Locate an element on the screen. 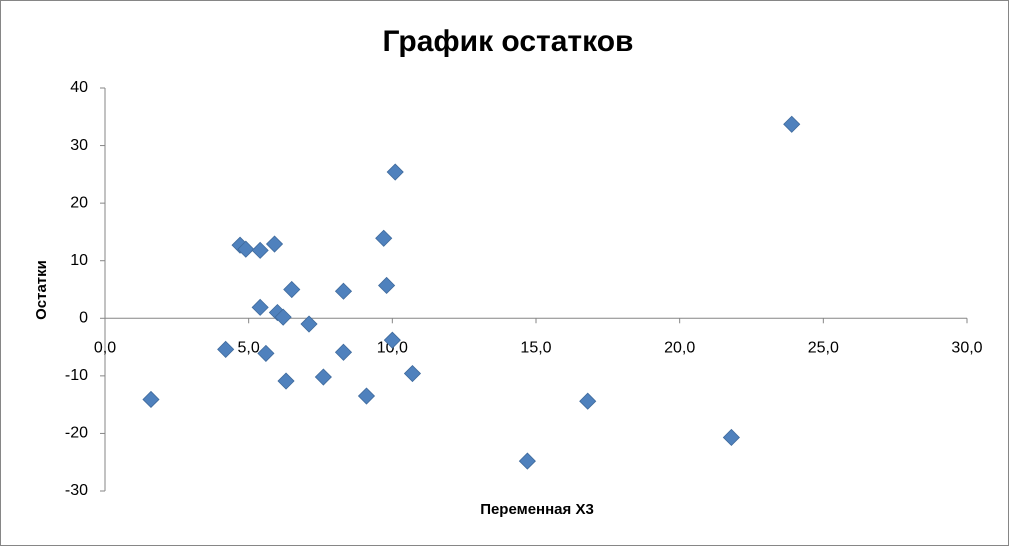  y-tick-label: 0 is located at coordinates (83, 318).